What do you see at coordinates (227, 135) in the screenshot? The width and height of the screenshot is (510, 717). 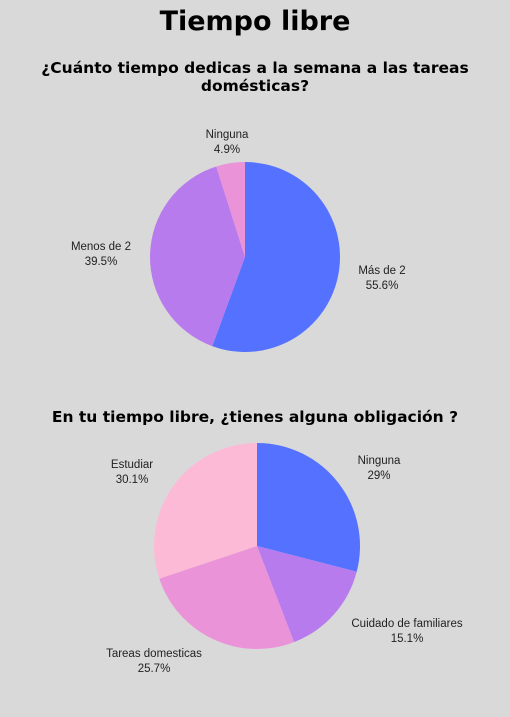 I see `pie1-label-ninguna: Ninguna` at bounding box center [227, 135].